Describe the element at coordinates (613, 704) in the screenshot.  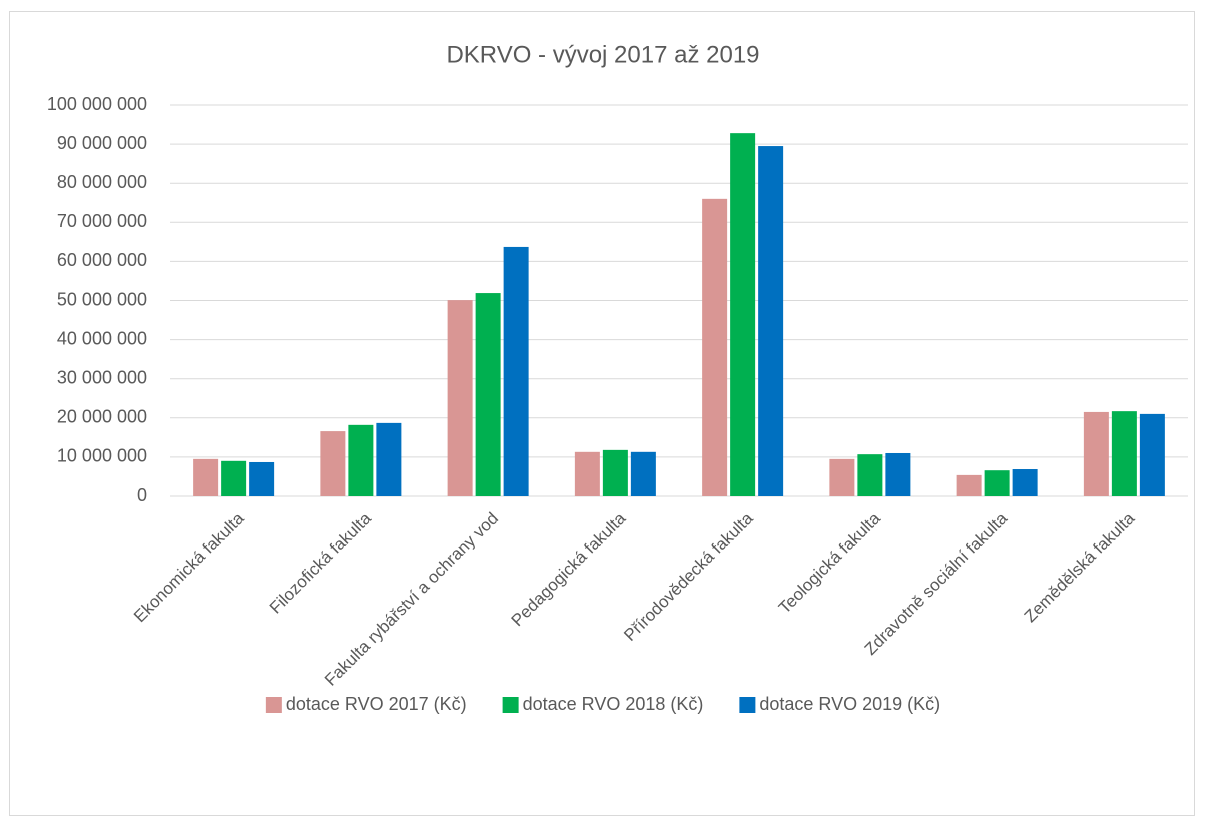
I see `legend-label: dotace RVO 2018 (Kč)` at that location.